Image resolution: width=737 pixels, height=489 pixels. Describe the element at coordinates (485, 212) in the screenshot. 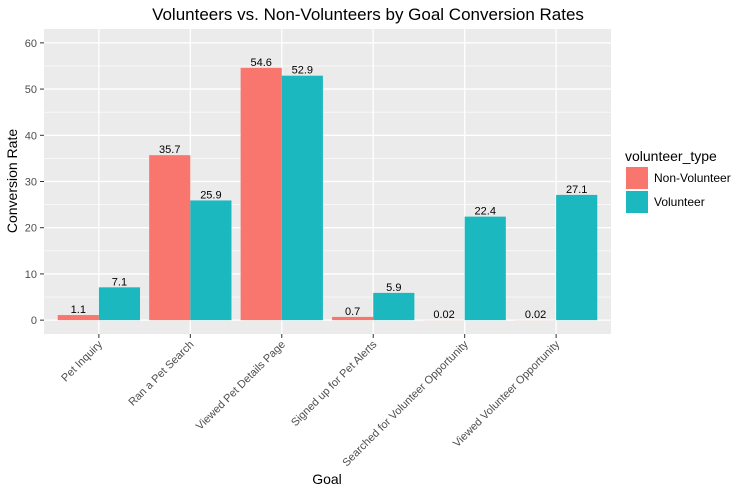

I see `data-label: 22.4` at that location.